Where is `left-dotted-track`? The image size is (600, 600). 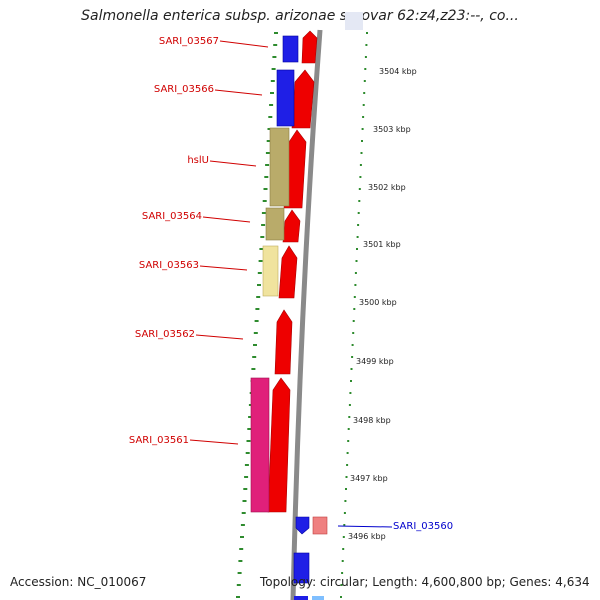
left-dotted-track is located at coordinates (257, 315).